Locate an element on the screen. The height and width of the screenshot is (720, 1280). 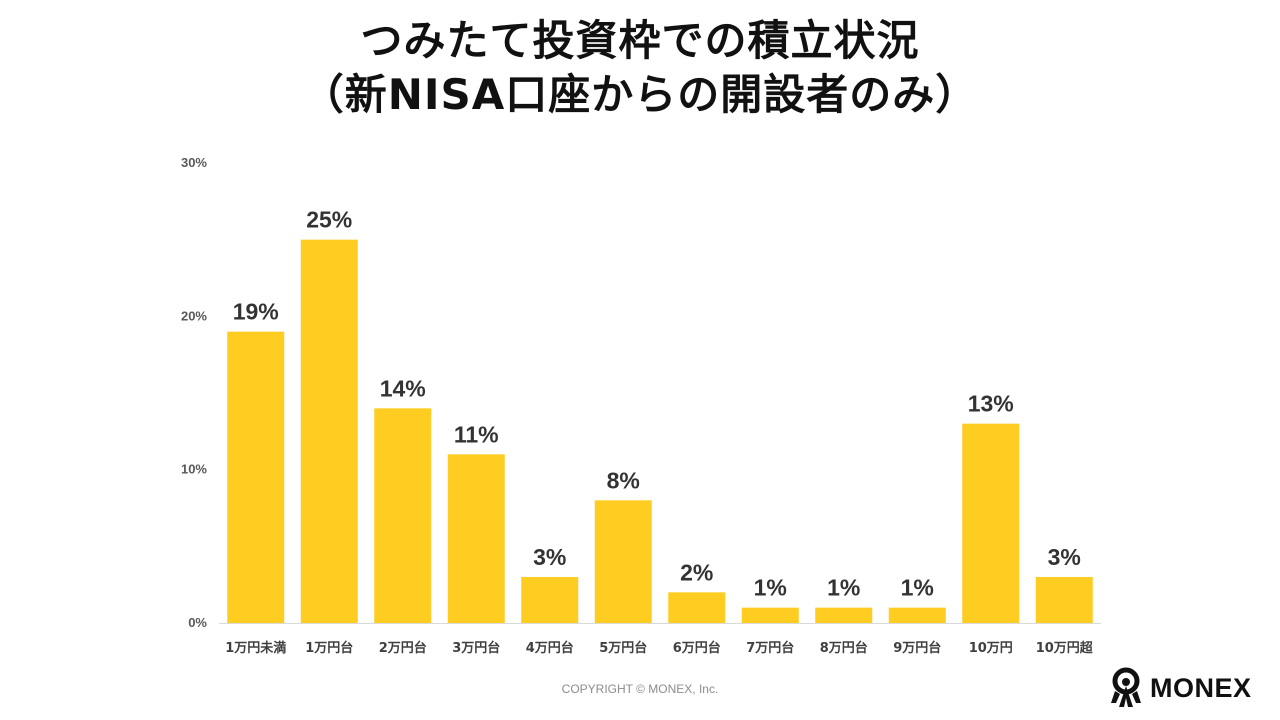
data-label: 19% is located at coordinates (256, 312).